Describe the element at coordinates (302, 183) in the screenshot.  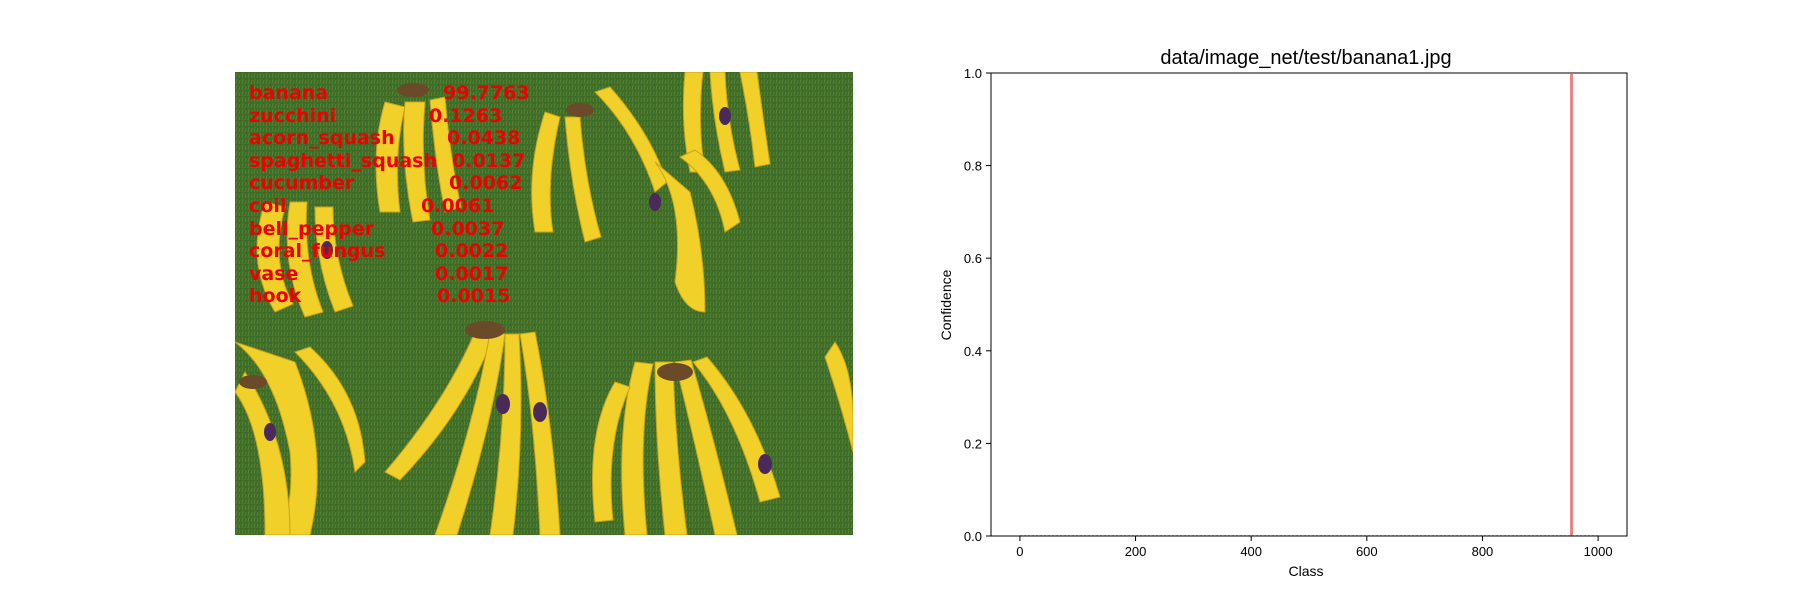
I see `prediction-label: cucumber` at that location.